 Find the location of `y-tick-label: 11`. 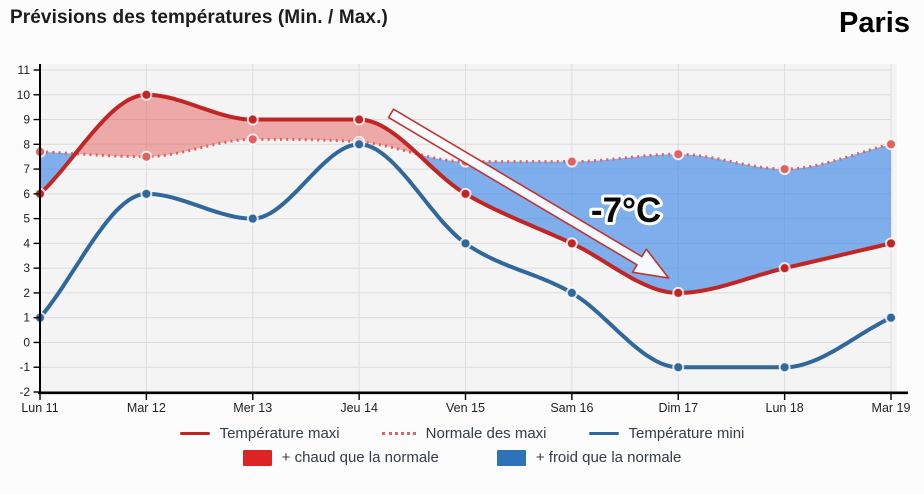

y-tick-label: 11 is located at coordinates (24, 70).